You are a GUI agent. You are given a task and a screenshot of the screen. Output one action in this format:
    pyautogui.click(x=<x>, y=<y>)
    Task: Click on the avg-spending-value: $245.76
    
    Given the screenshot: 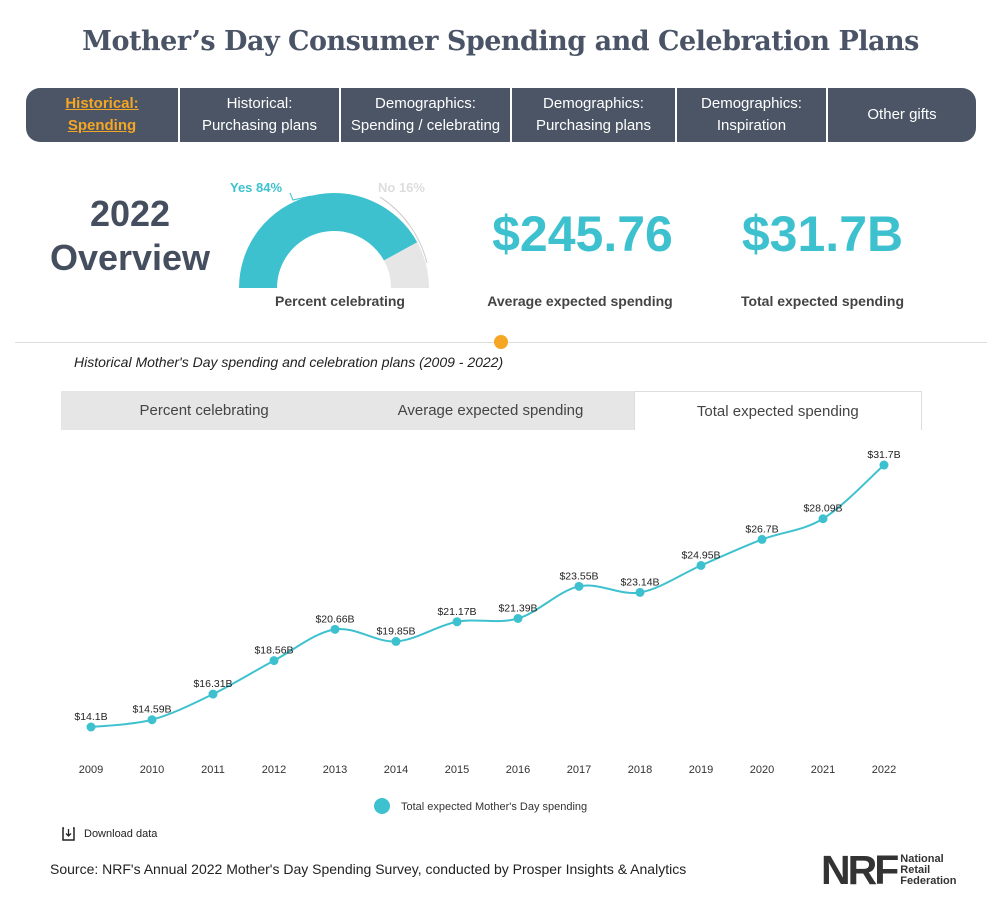 What is the action you would take?
    pyautogui.click(x=582, y=234)
    